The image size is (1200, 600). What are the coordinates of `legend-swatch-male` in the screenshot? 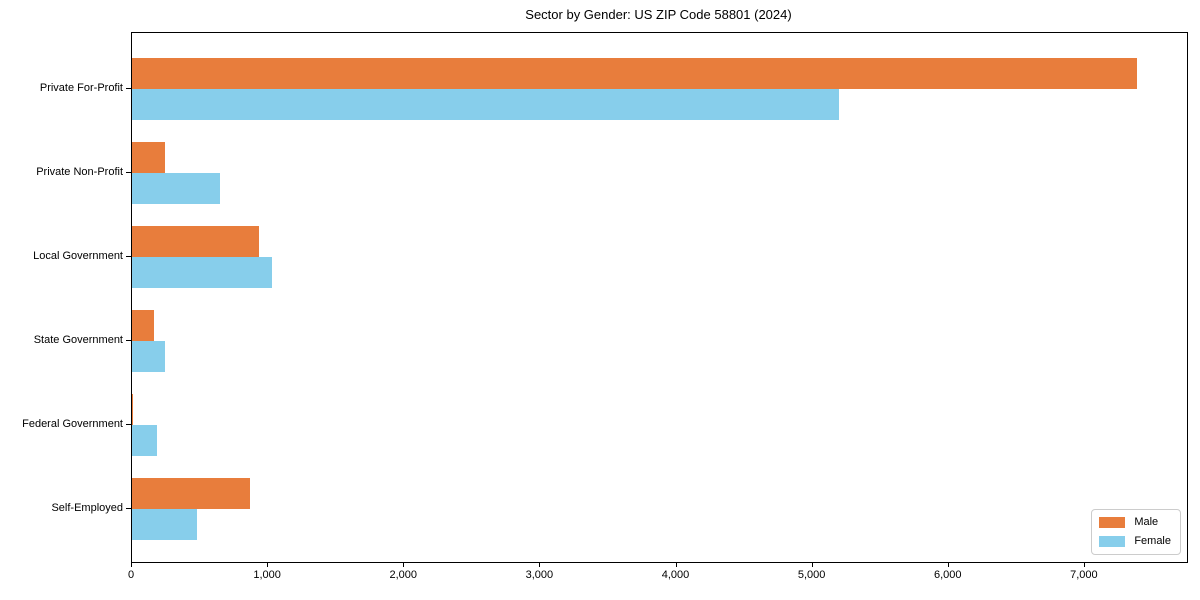 It's located at (1112, 522).